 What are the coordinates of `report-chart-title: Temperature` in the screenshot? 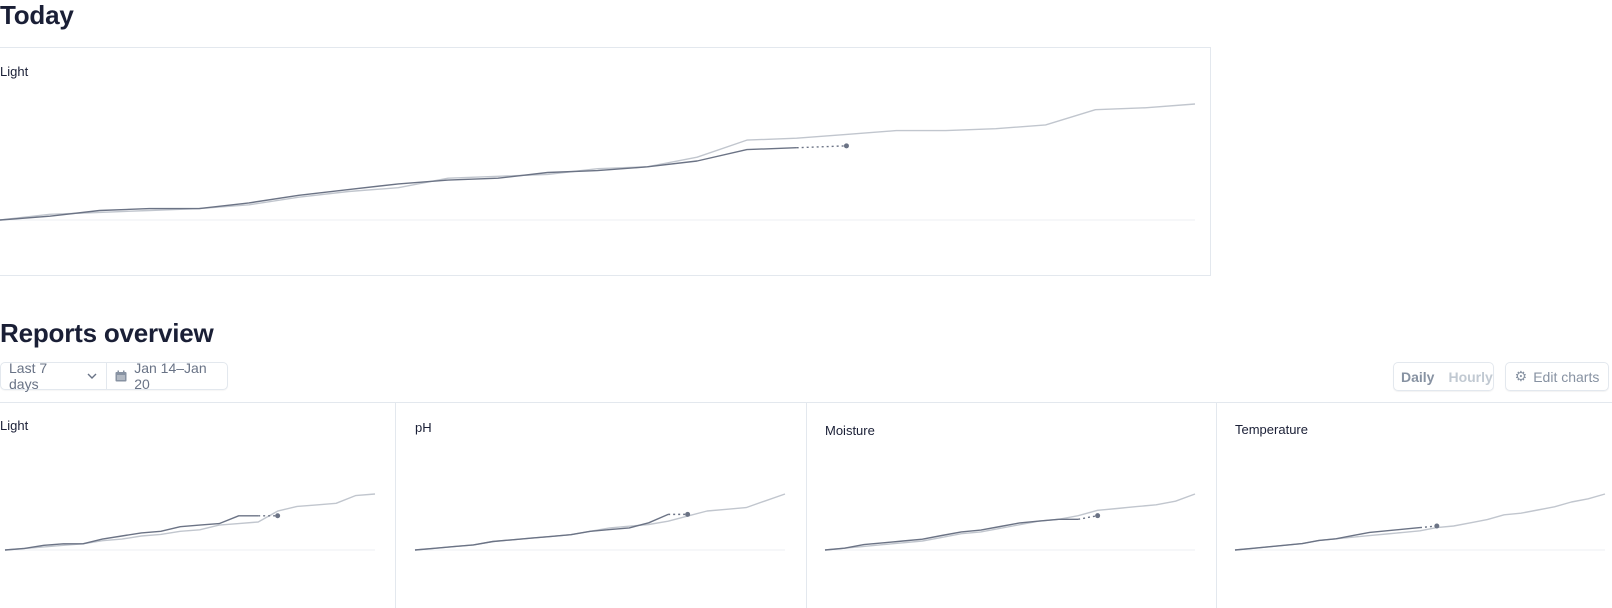 It's located at (1271, 429).